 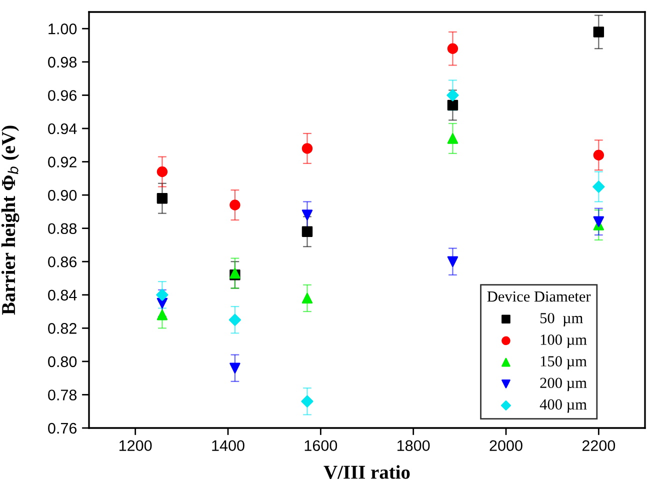 What do you see at coordinates (563, 341) in the screenshot?
I see `legend-label: 100 µm` at bounding box center [563, 341].